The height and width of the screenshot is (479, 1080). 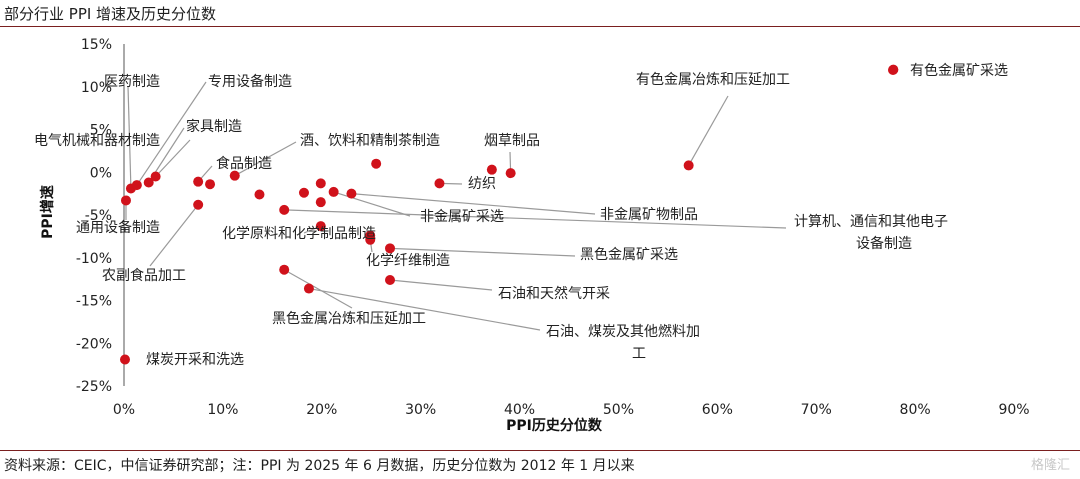 I want to click on point-annotation-label: 食品制造, so click(x=244, y=163).